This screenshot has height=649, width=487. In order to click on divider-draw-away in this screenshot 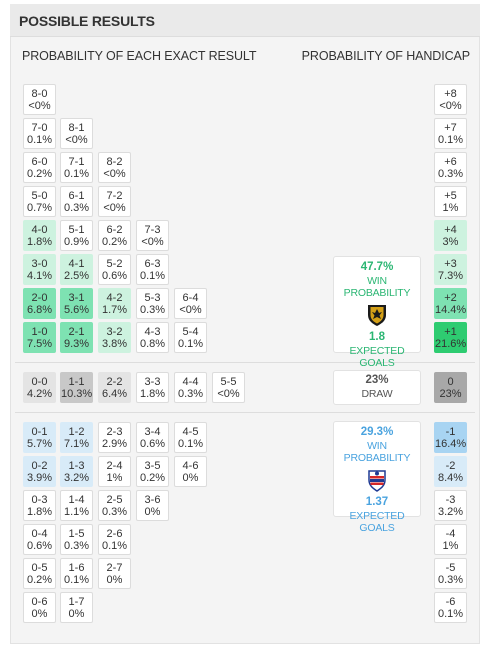, I will do `click(245, 412)`.